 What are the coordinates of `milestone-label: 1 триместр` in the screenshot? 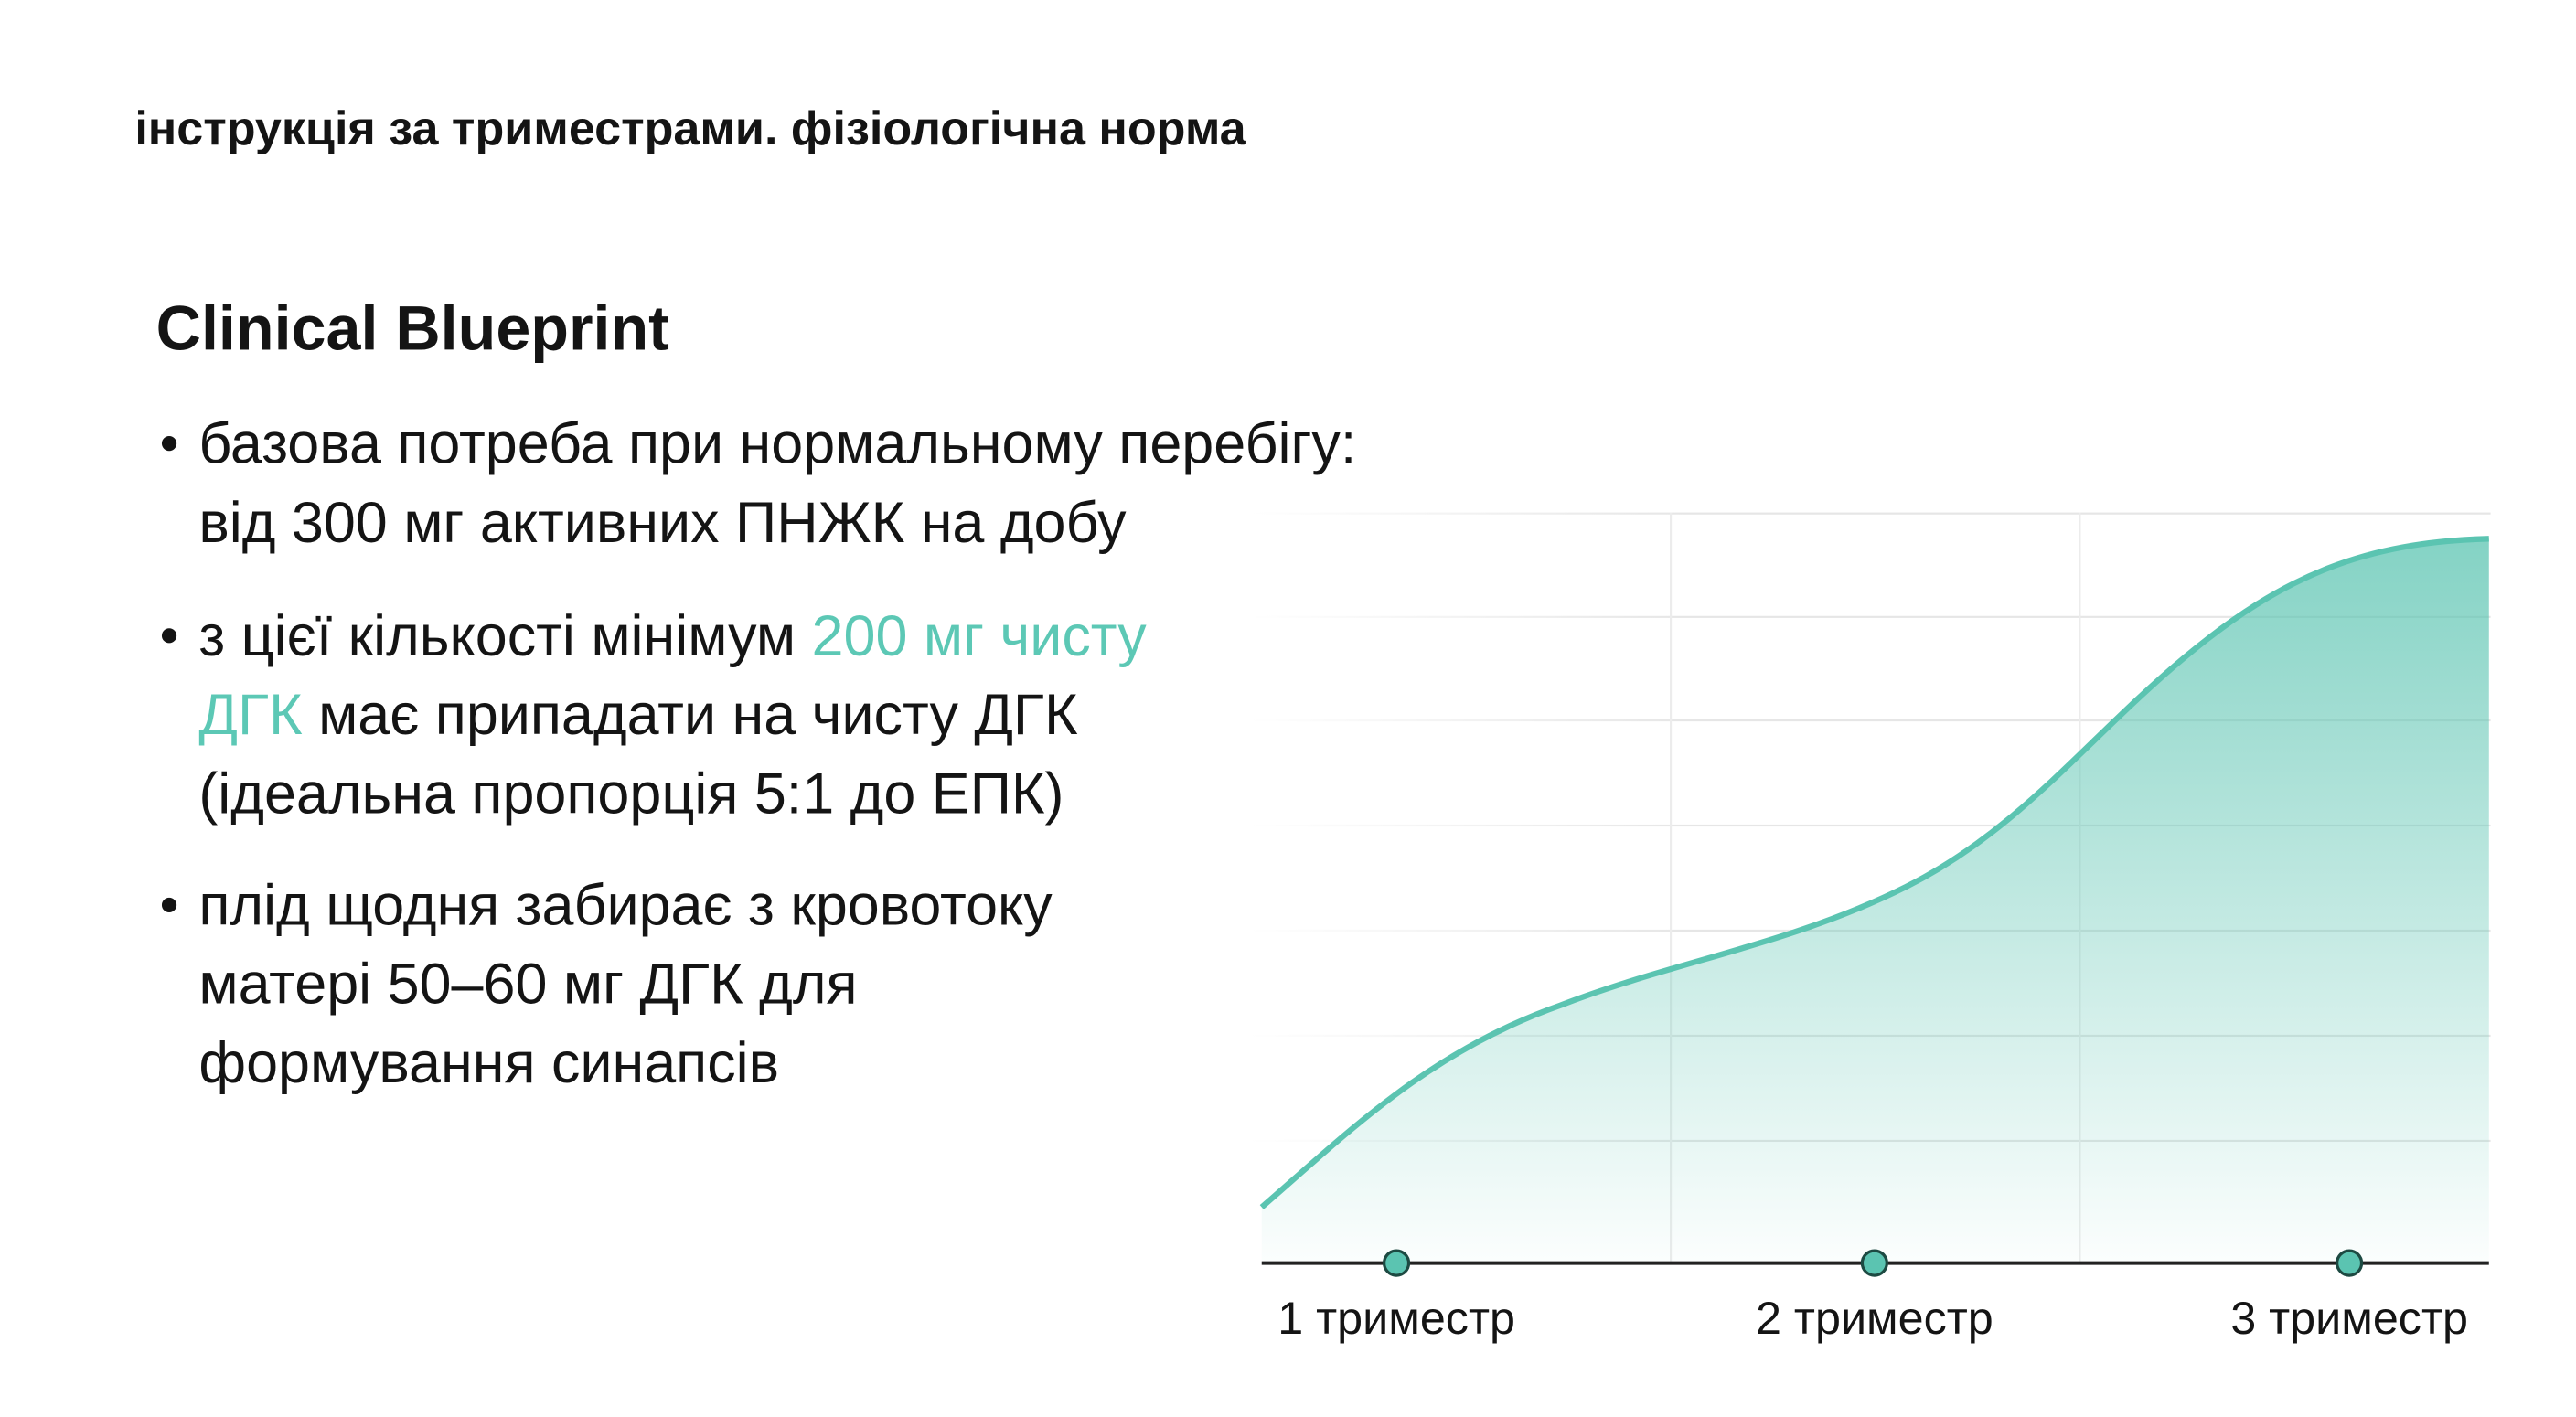 It's located at (1396, 1318).